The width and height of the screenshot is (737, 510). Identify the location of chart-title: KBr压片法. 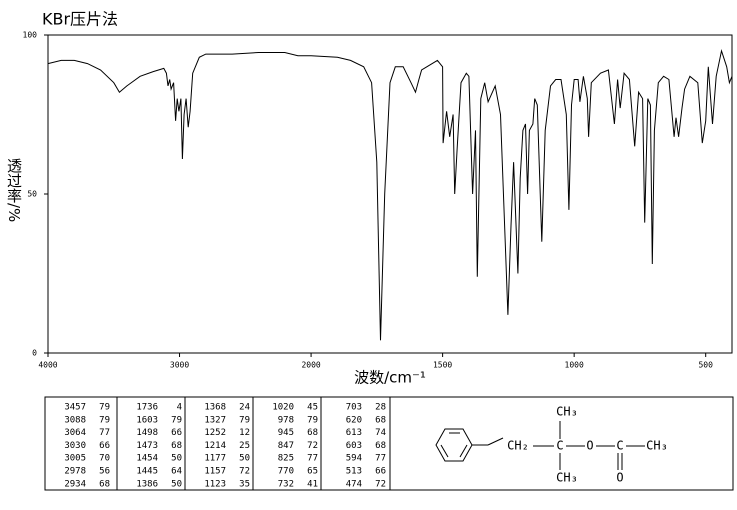
(80, 19).